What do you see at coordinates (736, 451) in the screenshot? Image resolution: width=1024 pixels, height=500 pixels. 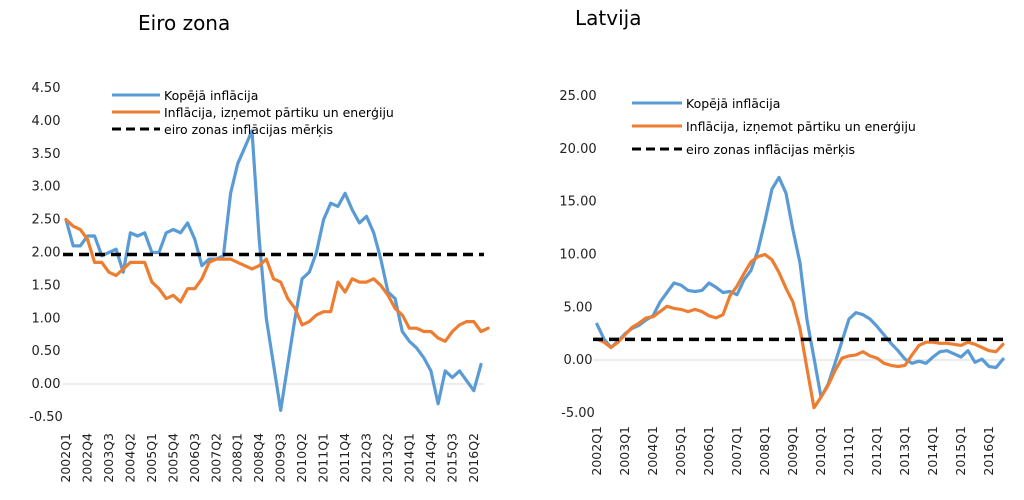 I see `x-tick-label: 2007Q1` at bounding box center [736, 451].